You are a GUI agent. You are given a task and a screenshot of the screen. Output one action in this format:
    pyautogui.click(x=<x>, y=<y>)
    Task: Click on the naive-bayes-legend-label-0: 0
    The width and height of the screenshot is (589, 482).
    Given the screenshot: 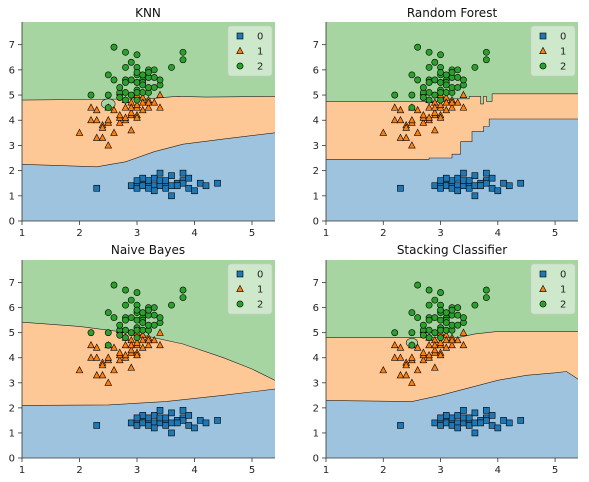 What is the action you would take?
    pyautogui.click(x=260, y=275)
    